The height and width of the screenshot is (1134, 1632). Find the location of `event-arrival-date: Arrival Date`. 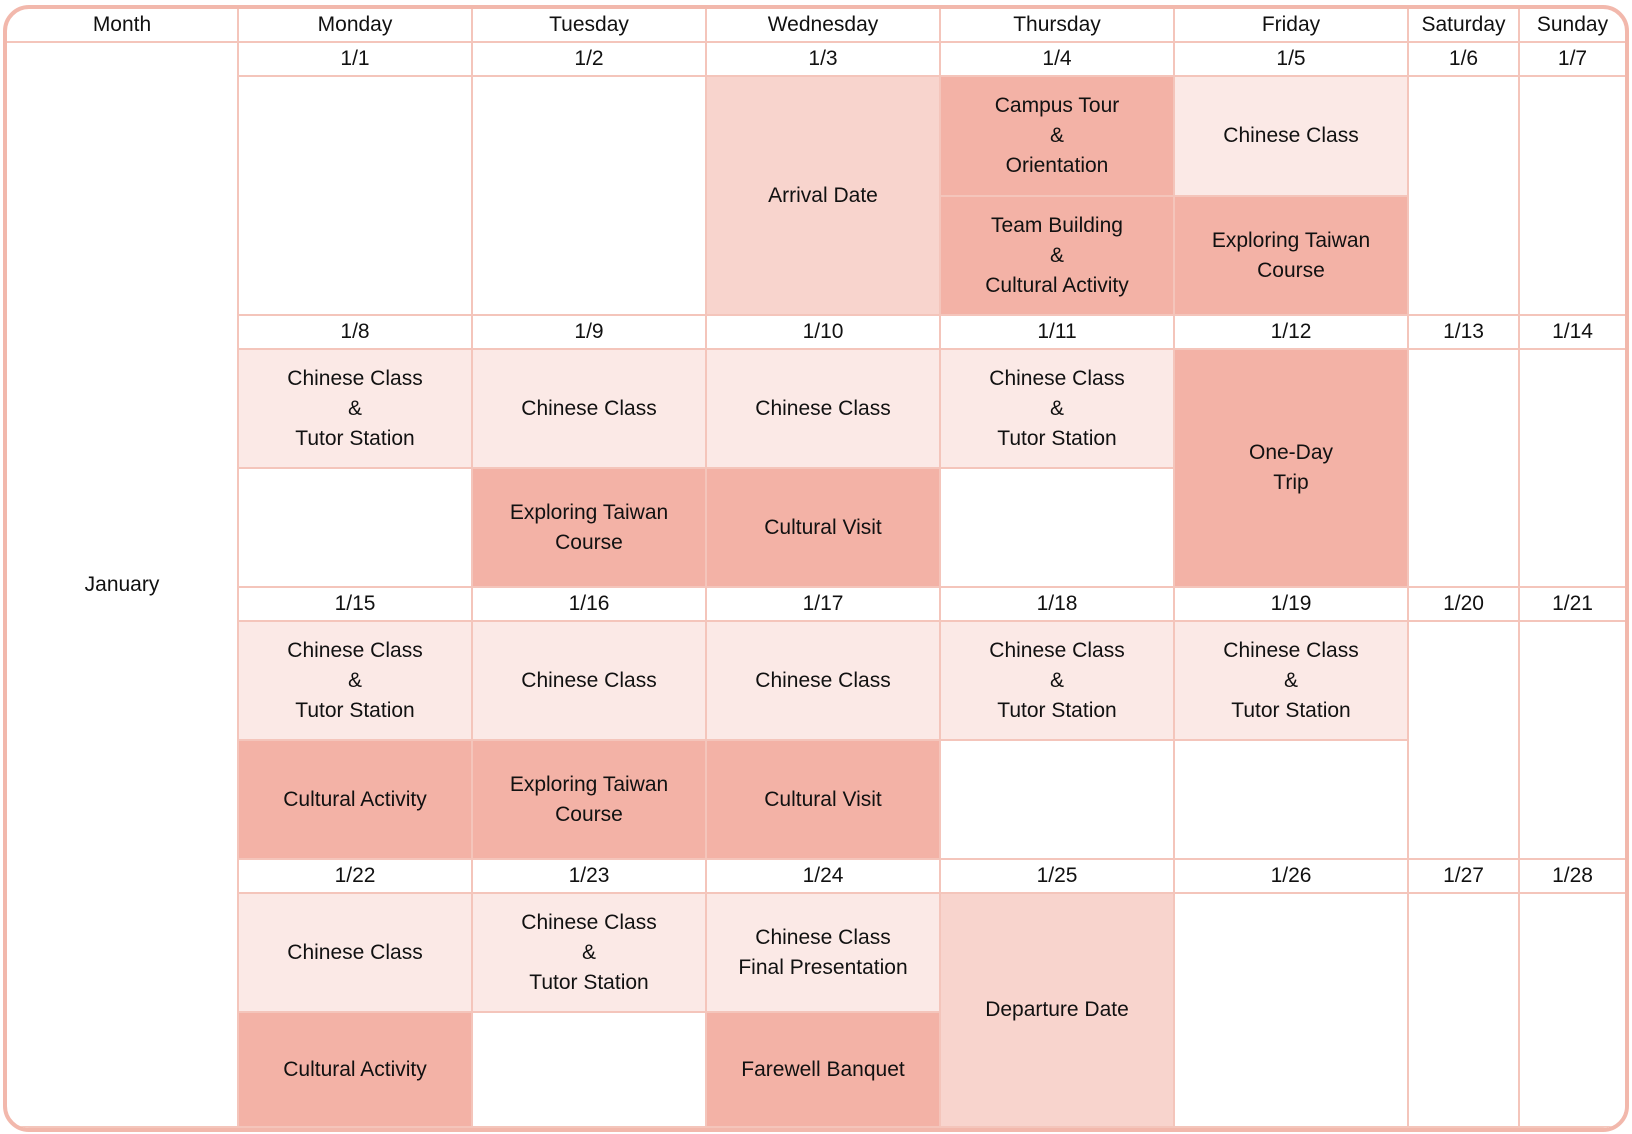

event-arrival-date: Arrival Date is located at coordinates (824, 196).